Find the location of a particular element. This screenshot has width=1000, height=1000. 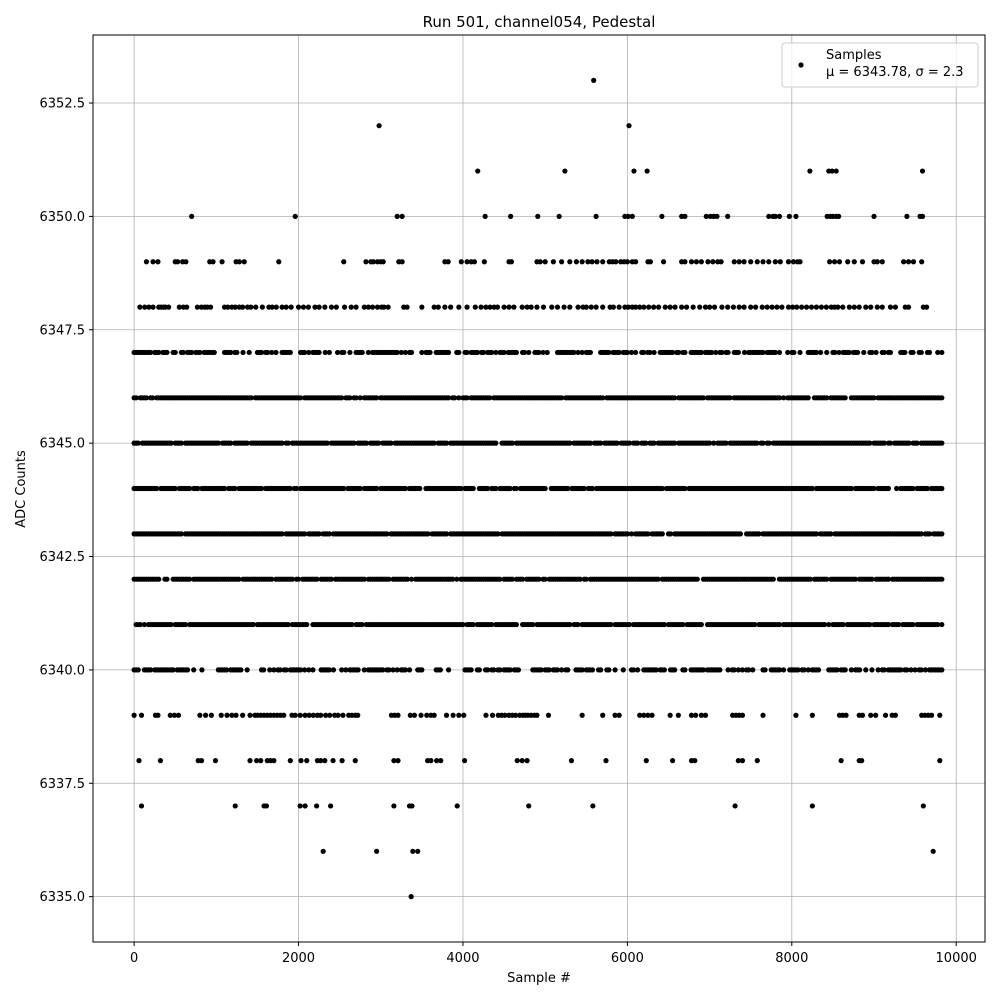

x-tick-label: 2000 is located at coordinates (298, 958).